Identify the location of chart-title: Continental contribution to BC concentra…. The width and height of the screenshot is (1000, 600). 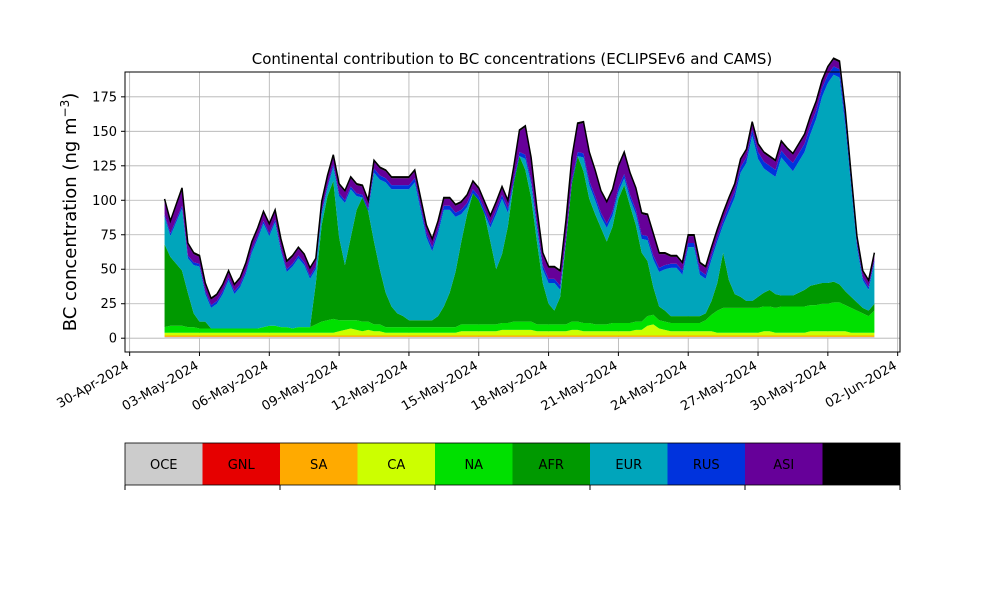
(512, 59).